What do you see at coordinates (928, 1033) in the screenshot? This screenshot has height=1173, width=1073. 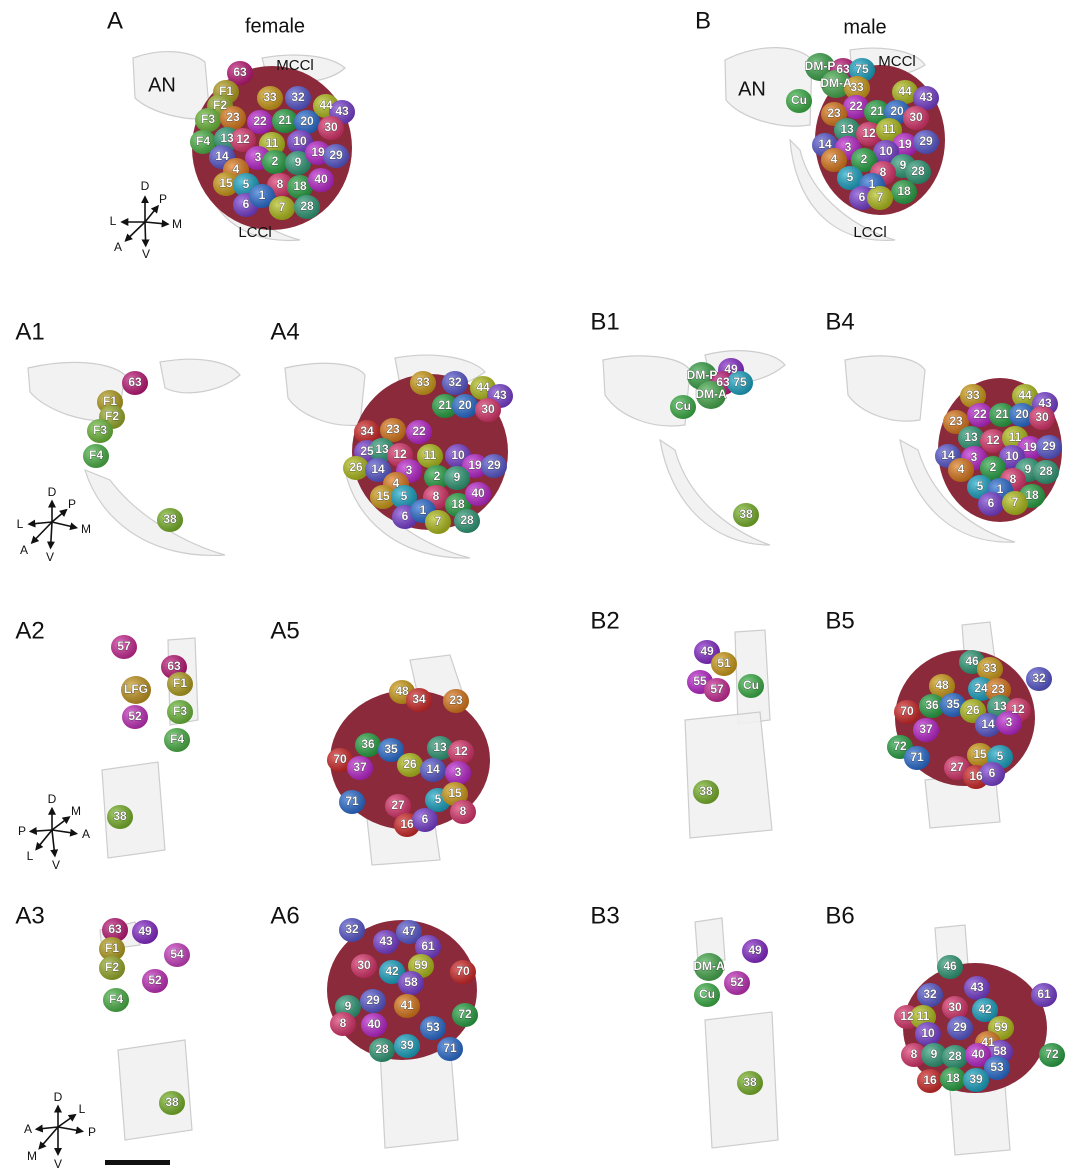 I see `glomerulus-label: 10` at bounding box center [928, 1033].